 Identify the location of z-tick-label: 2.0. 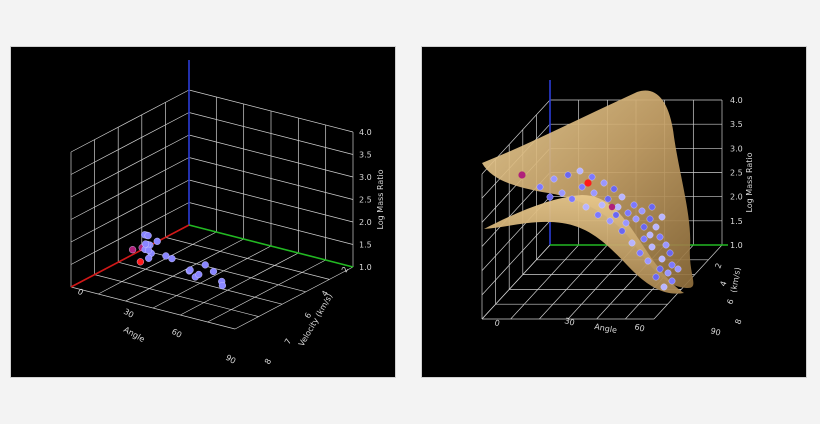
(736, 197).